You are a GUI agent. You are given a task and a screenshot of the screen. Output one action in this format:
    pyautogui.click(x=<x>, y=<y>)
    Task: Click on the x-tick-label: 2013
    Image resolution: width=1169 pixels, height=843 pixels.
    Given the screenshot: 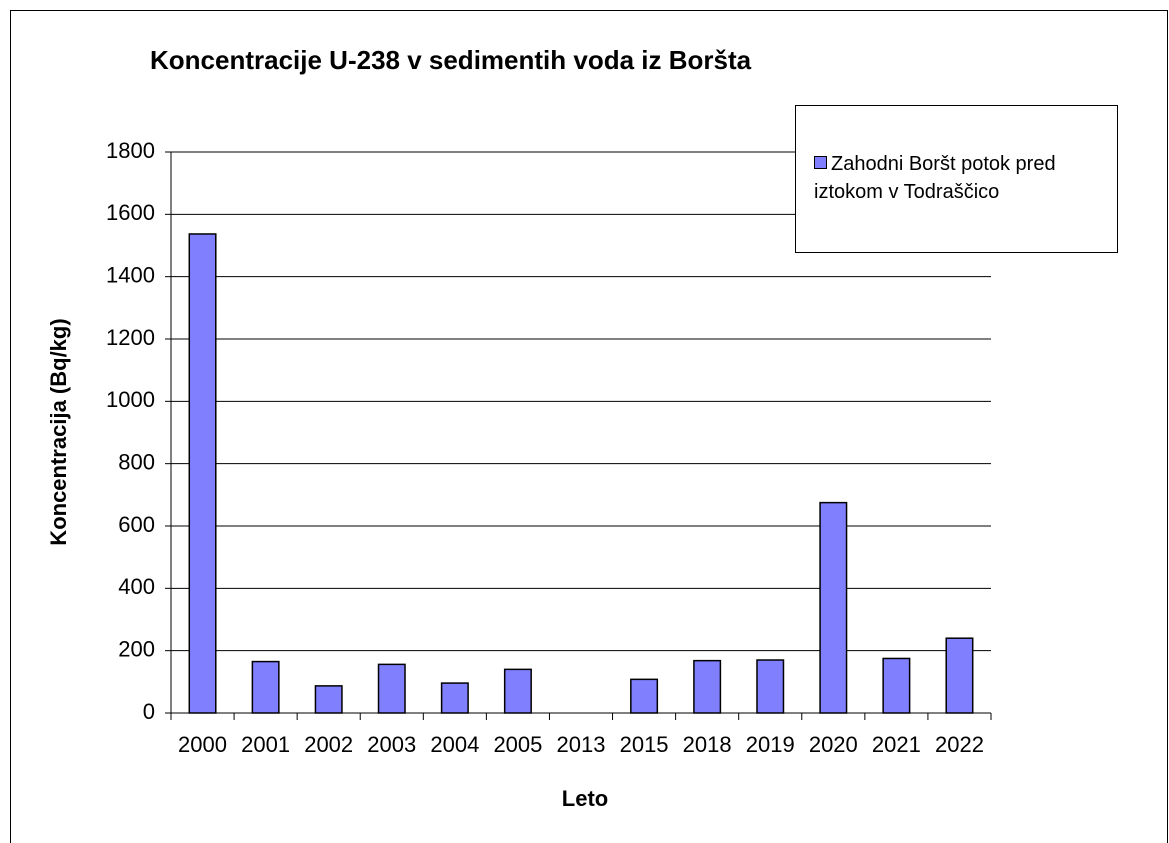 What is the action you would take?
    pyautogui.click(x=581, y=744)
    